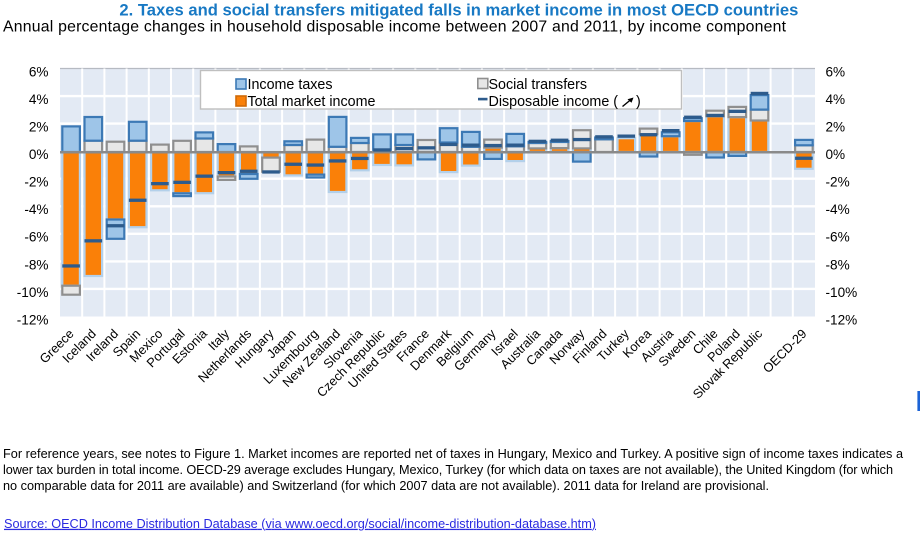  Describe the element at coordinates (554, 102) in the screenshot. I see `svg-text: Disposable income (` at that location.